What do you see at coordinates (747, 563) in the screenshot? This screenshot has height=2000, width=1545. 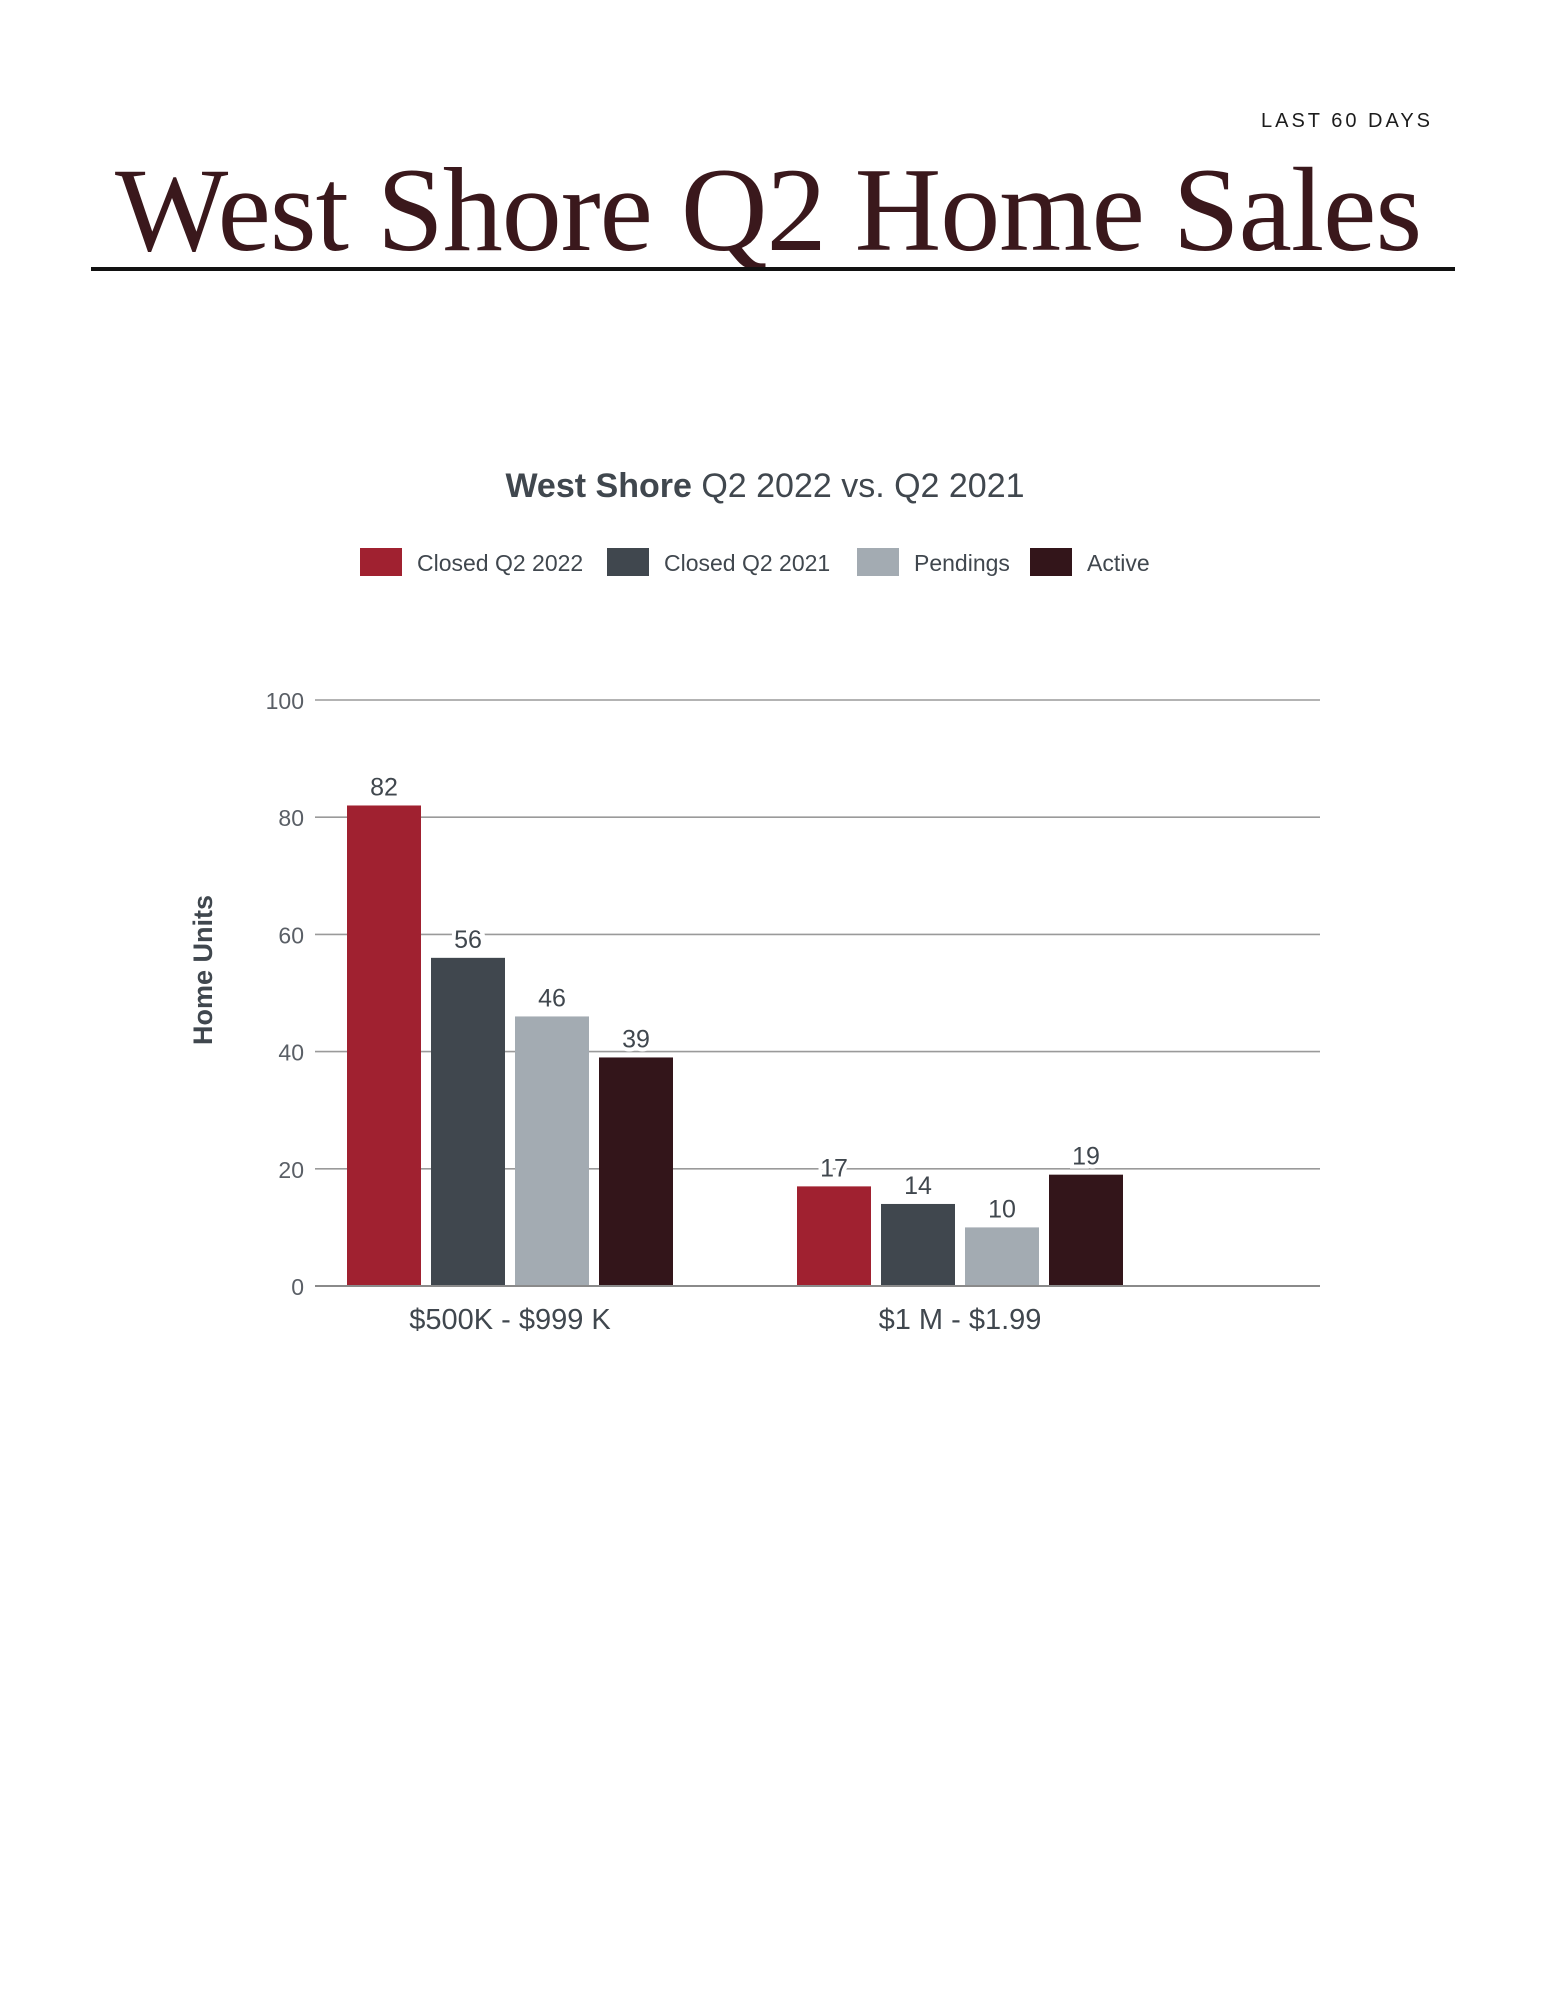 I see `legend-label-closed-q2-2021: Closed Q2 2021` at bounding box center [747, 563].